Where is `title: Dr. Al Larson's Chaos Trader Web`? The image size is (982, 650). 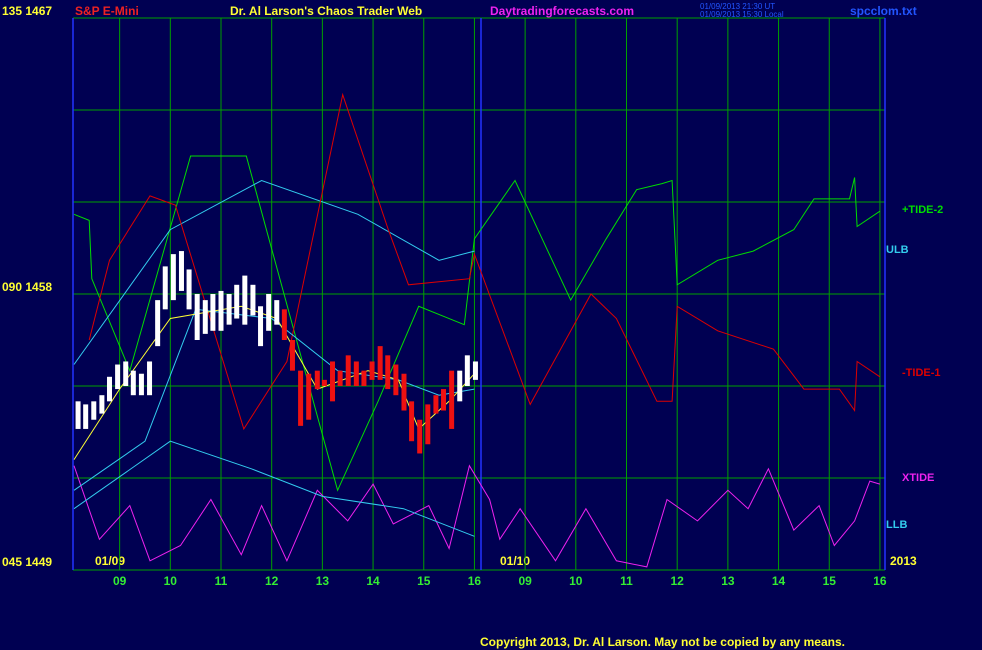 title: Dr. Al Larson's Chaos Trader Web is located at coordinates (326, 11).